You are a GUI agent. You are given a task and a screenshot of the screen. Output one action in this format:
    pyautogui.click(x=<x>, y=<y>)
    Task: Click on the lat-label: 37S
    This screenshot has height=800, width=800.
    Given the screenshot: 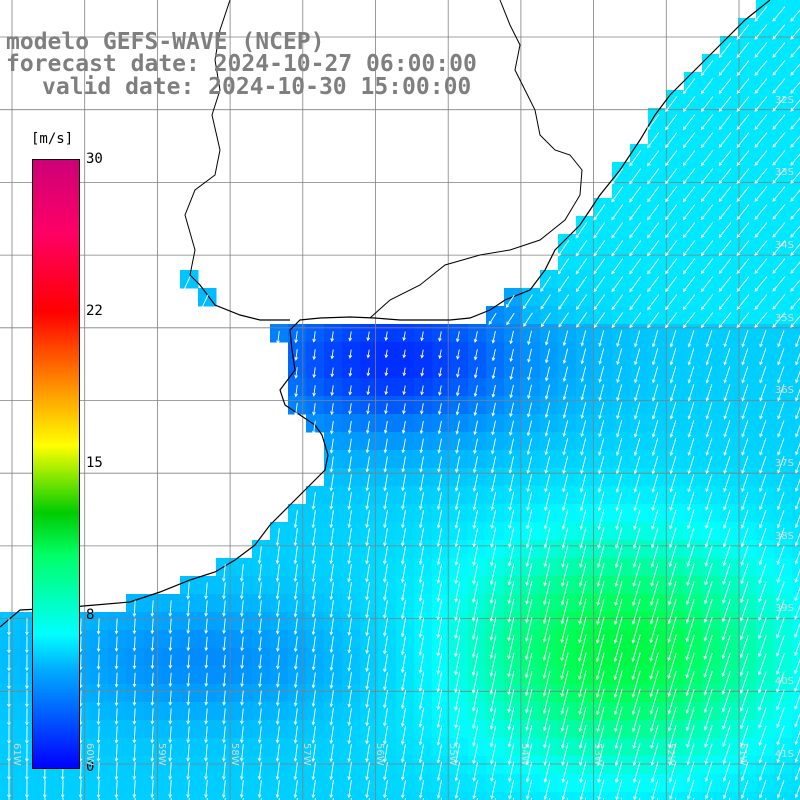 What is the action you would take?
    pyautogui.click(x=784, y=463)
    